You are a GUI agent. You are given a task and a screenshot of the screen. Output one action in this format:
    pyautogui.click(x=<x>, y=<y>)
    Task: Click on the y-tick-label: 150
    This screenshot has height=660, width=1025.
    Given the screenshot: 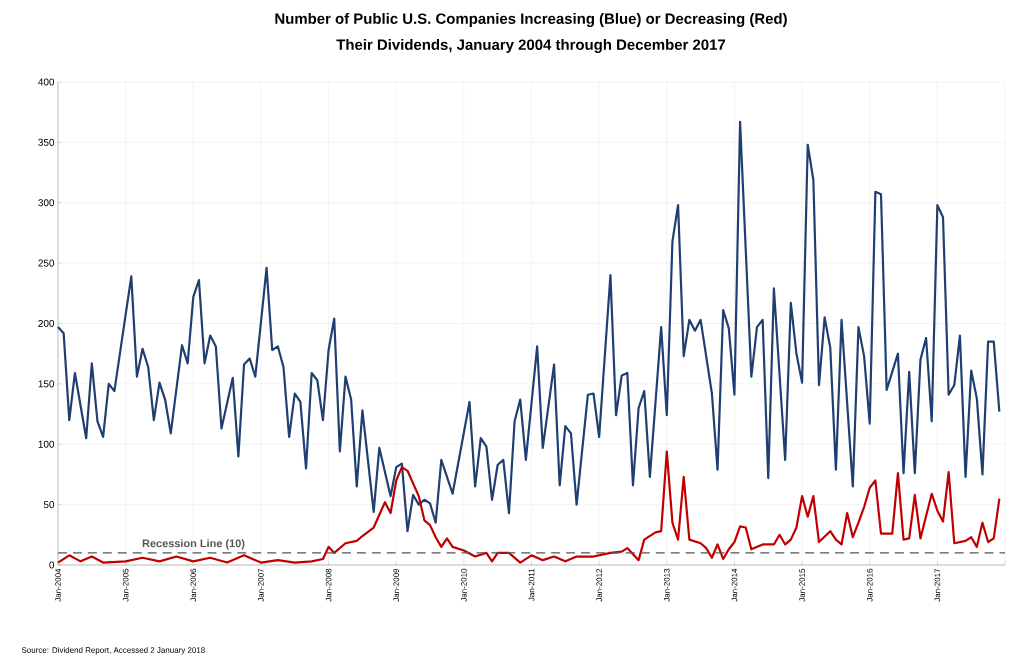 What is the action you would take?
    pyautogui.click(x=46, y=384)
    